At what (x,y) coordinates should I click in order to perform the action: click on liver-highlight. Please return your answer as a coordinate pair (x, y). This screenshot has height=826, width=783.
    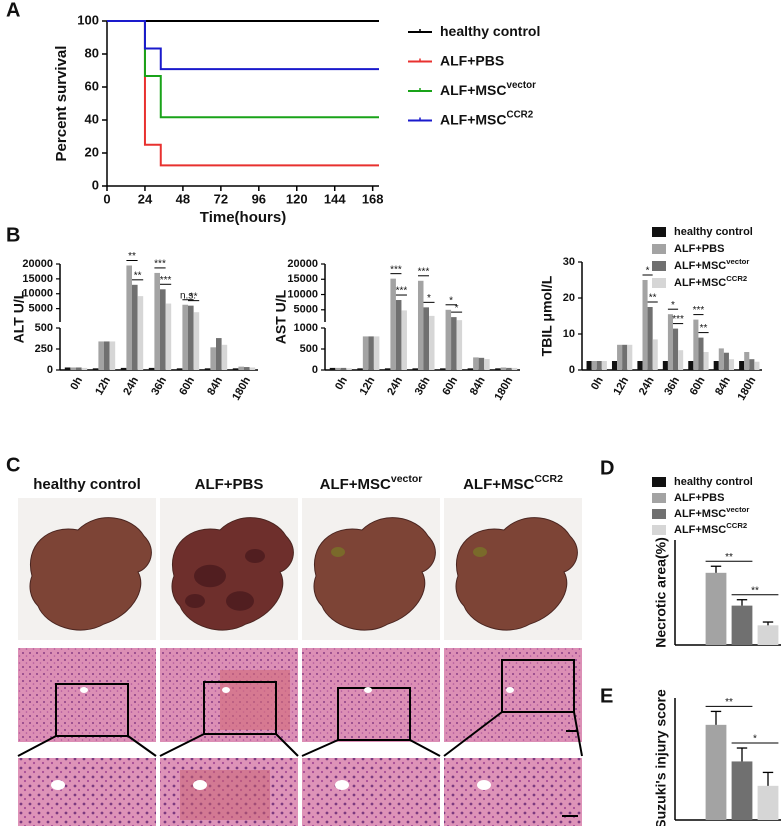
    Looking at the image, I should click on (480, 552).